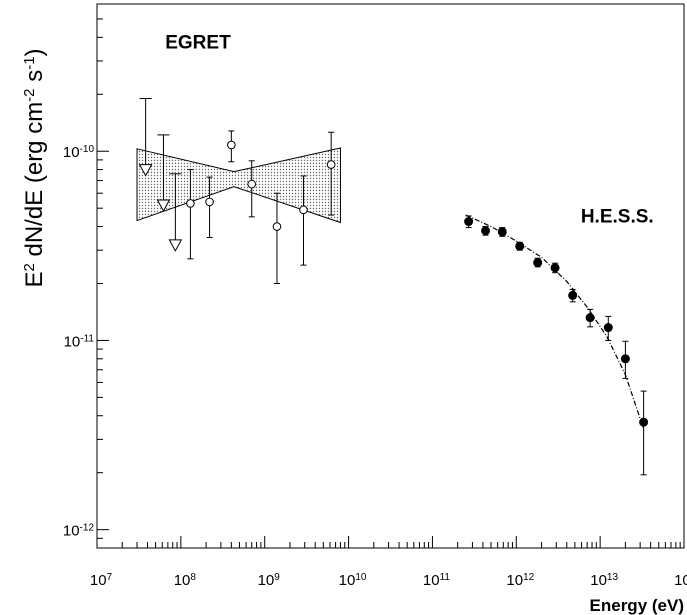 The width and height of the screenshot is (687, 615). What do you see at coordinates (388, 581) in the screenshot?
I see `x-tick-labels: 10⁷ 10⁸ 10⁹ 10¹⁰ 10¹¹ 10¹² 10¹³ 1014` at bounding box center [388, 581].